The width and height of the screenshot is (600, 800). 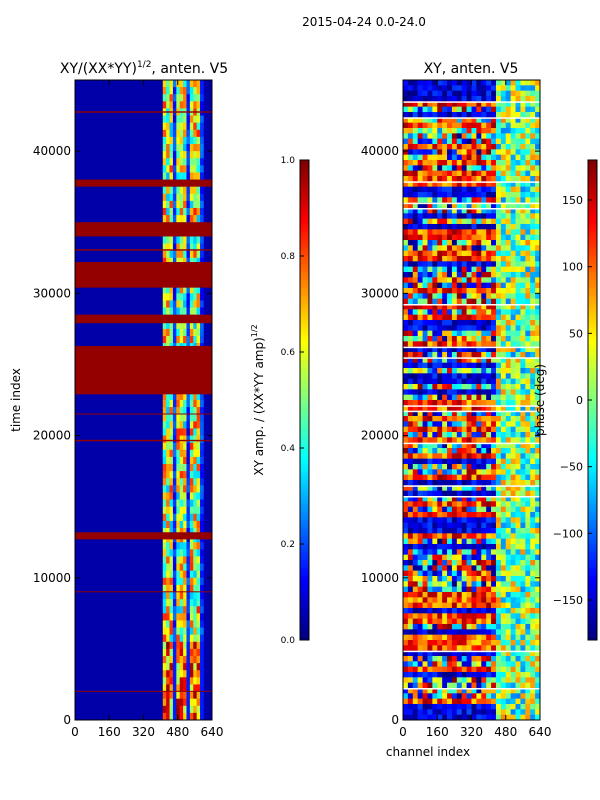 What do you see at coordinates (579, 400) in the screenshot?
I see `phase-colorbar-tick-label: 0` at bounding box center [579, 400].